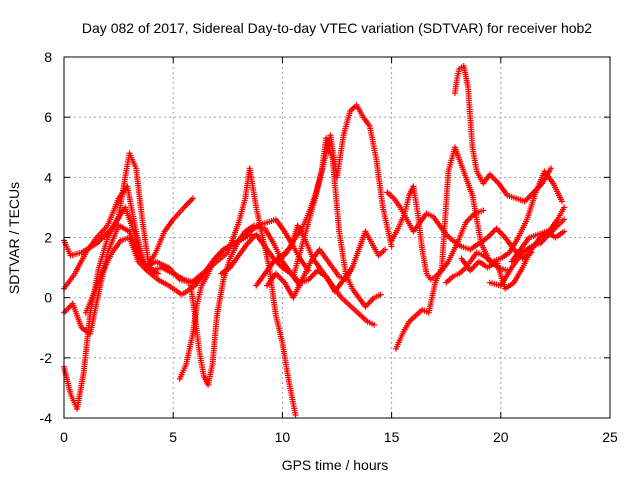  I want to click on x-tick-label: 20, so click(501, 437).